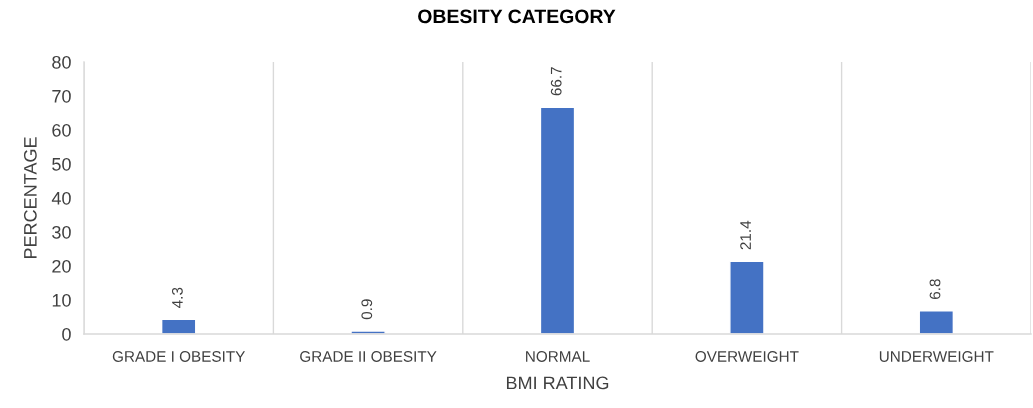 The height and width of the screenshot is (408, 1033). Describe the element at coordinates (66, 334) in the screenshot. I see `y-tick-label: 0` at that location.